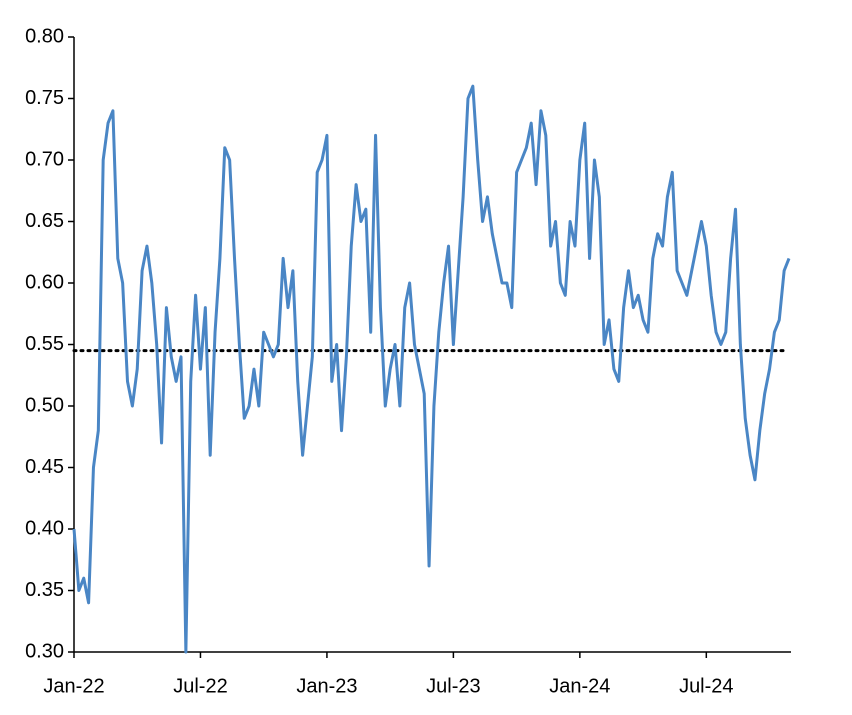  What do you see at coordinates (73, 686) in the screenshot?
I see `x-tick-label: Jan-22` at bounding box center [73, 686].